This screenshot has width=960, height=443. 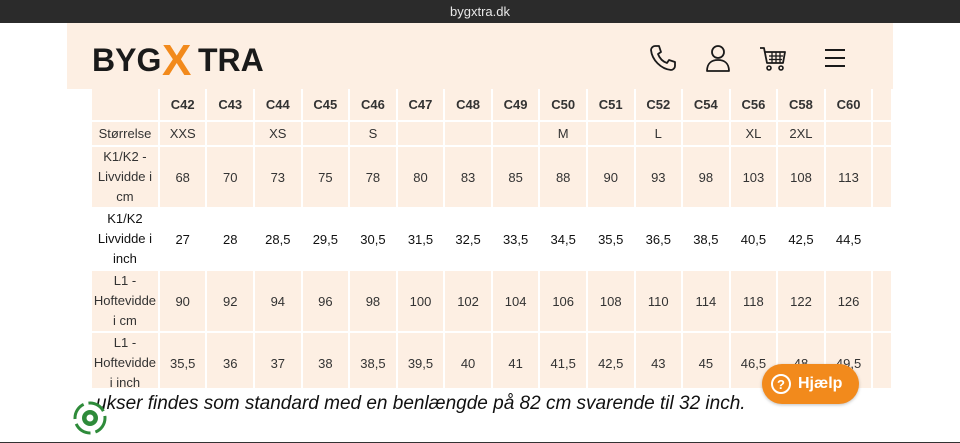 What do you see at coordinates (480, 56) in the screenshot?
I see `site-header: BYG X TRA` at bounding box center [480, 56].